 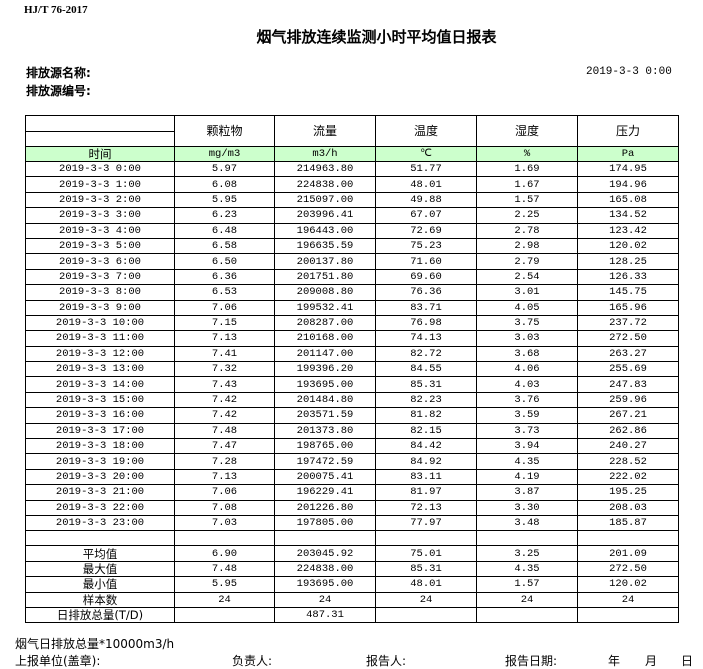 I want to click on value-cell: 1.57, so click(x=527, y=200).